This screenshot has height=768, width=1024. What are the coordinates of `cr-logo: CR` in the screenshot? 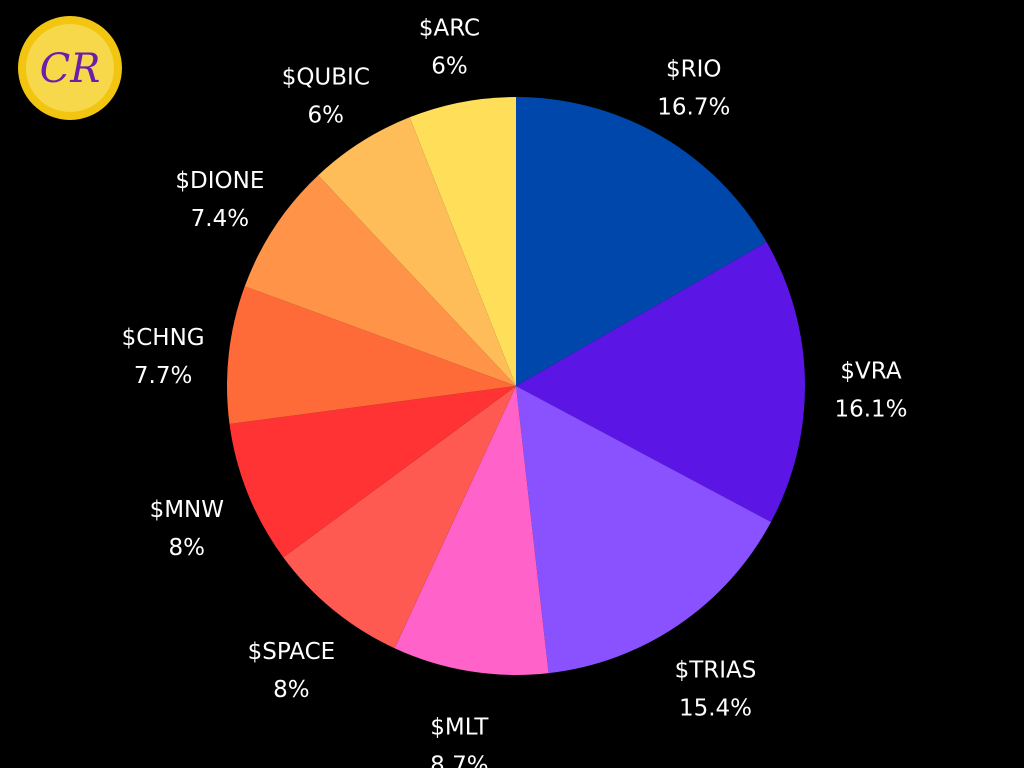 It's located at (70, 68).